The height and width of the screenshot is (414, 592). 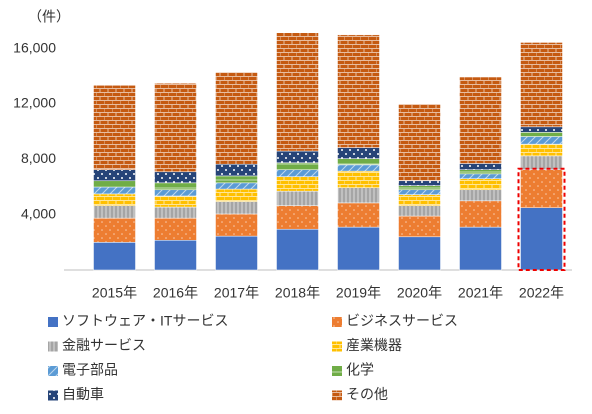 What do you see at coordinates (175, 293) in the screenshot?
I see `x-tick-label: 2016年` at bounding box center [175, 293].